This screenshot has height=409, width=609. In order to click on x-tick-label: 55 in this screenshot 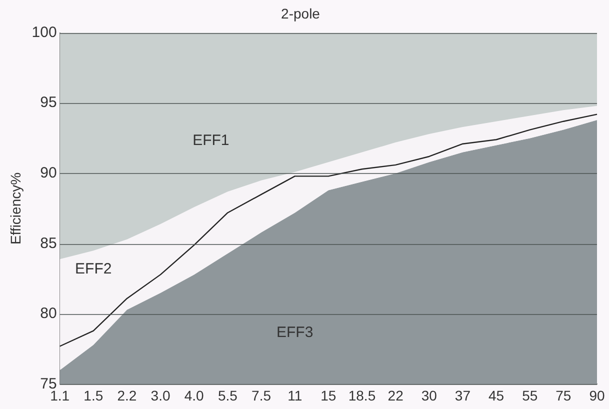, I will do `click(530, 395)`.